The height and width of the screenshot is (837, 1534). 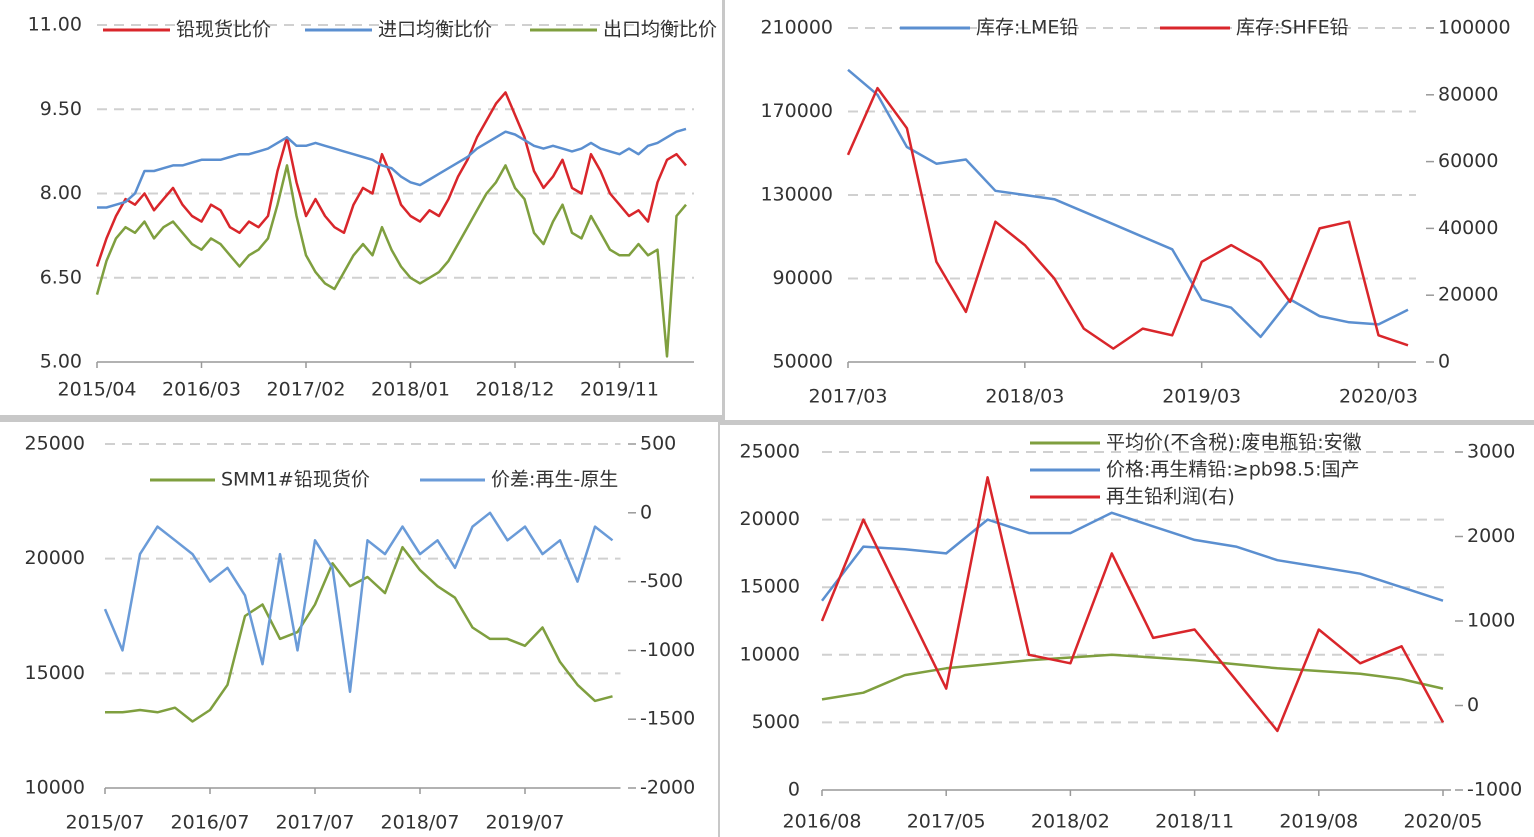 What do you see at coordinates (1474, 28) in the screenshot?
I see `y2-tick-label: 100000` at bounding box center [1474, 28].